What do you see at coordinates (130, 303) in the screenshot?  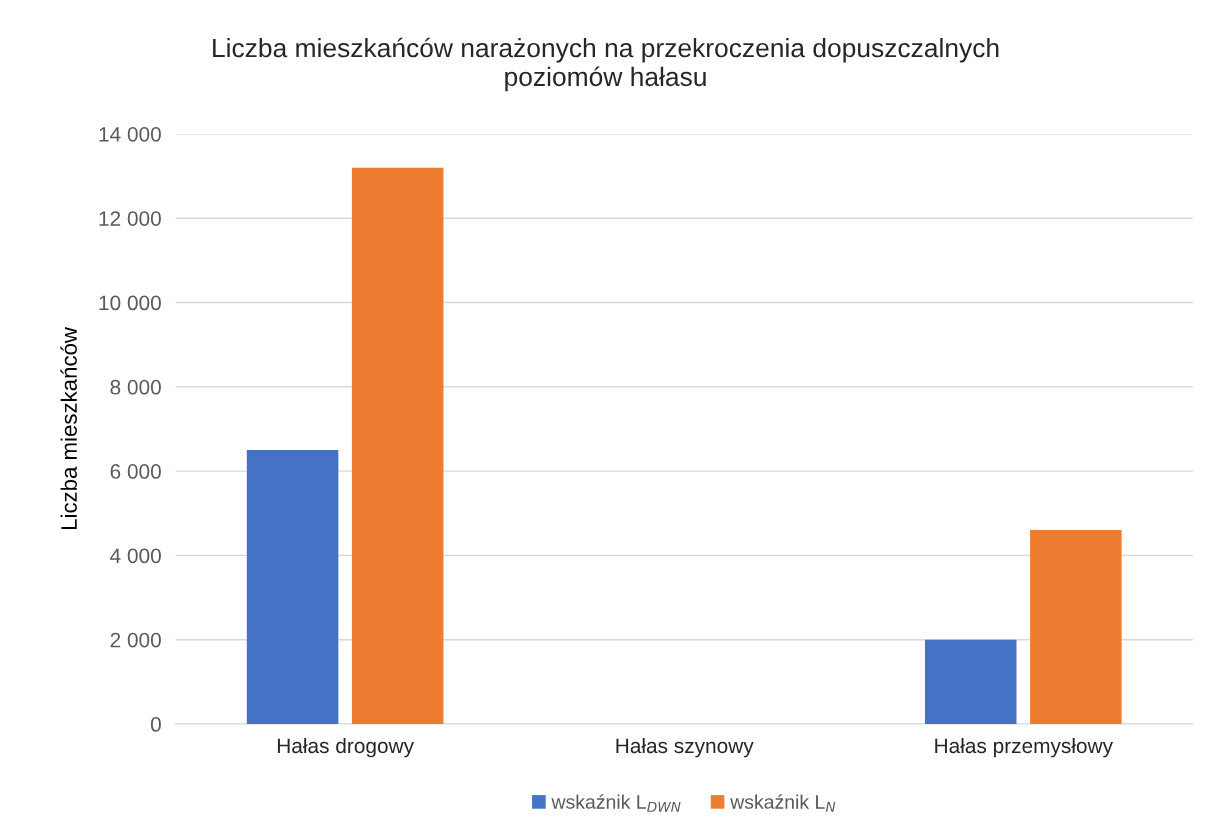 I see `y-tick-label: 10 000` at bounding box center [130, 303].